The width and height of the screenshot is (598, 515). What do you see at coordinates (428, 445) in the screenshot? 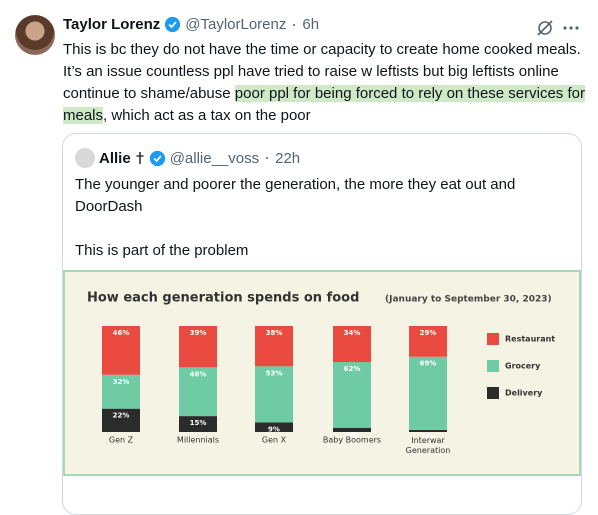
I see `x-tick-label: Interwar Generation` at bounding box center [428, 445].